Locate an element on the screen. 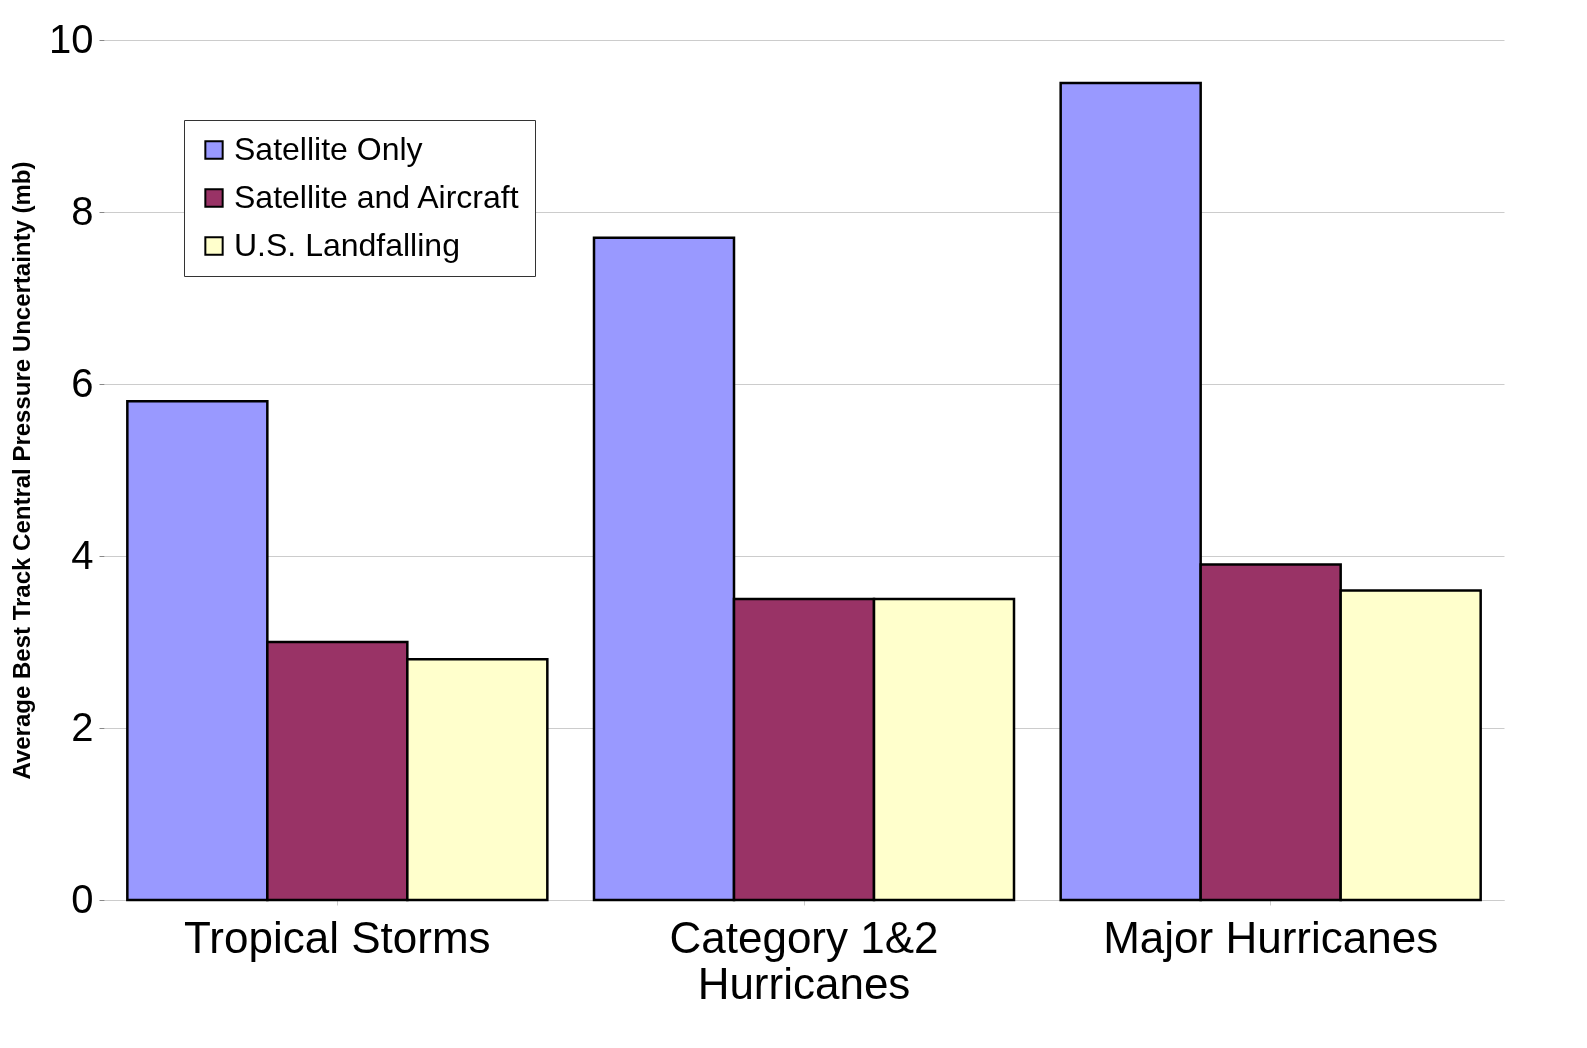  y-tick-label: 6 is located at coordinates (82, 382).